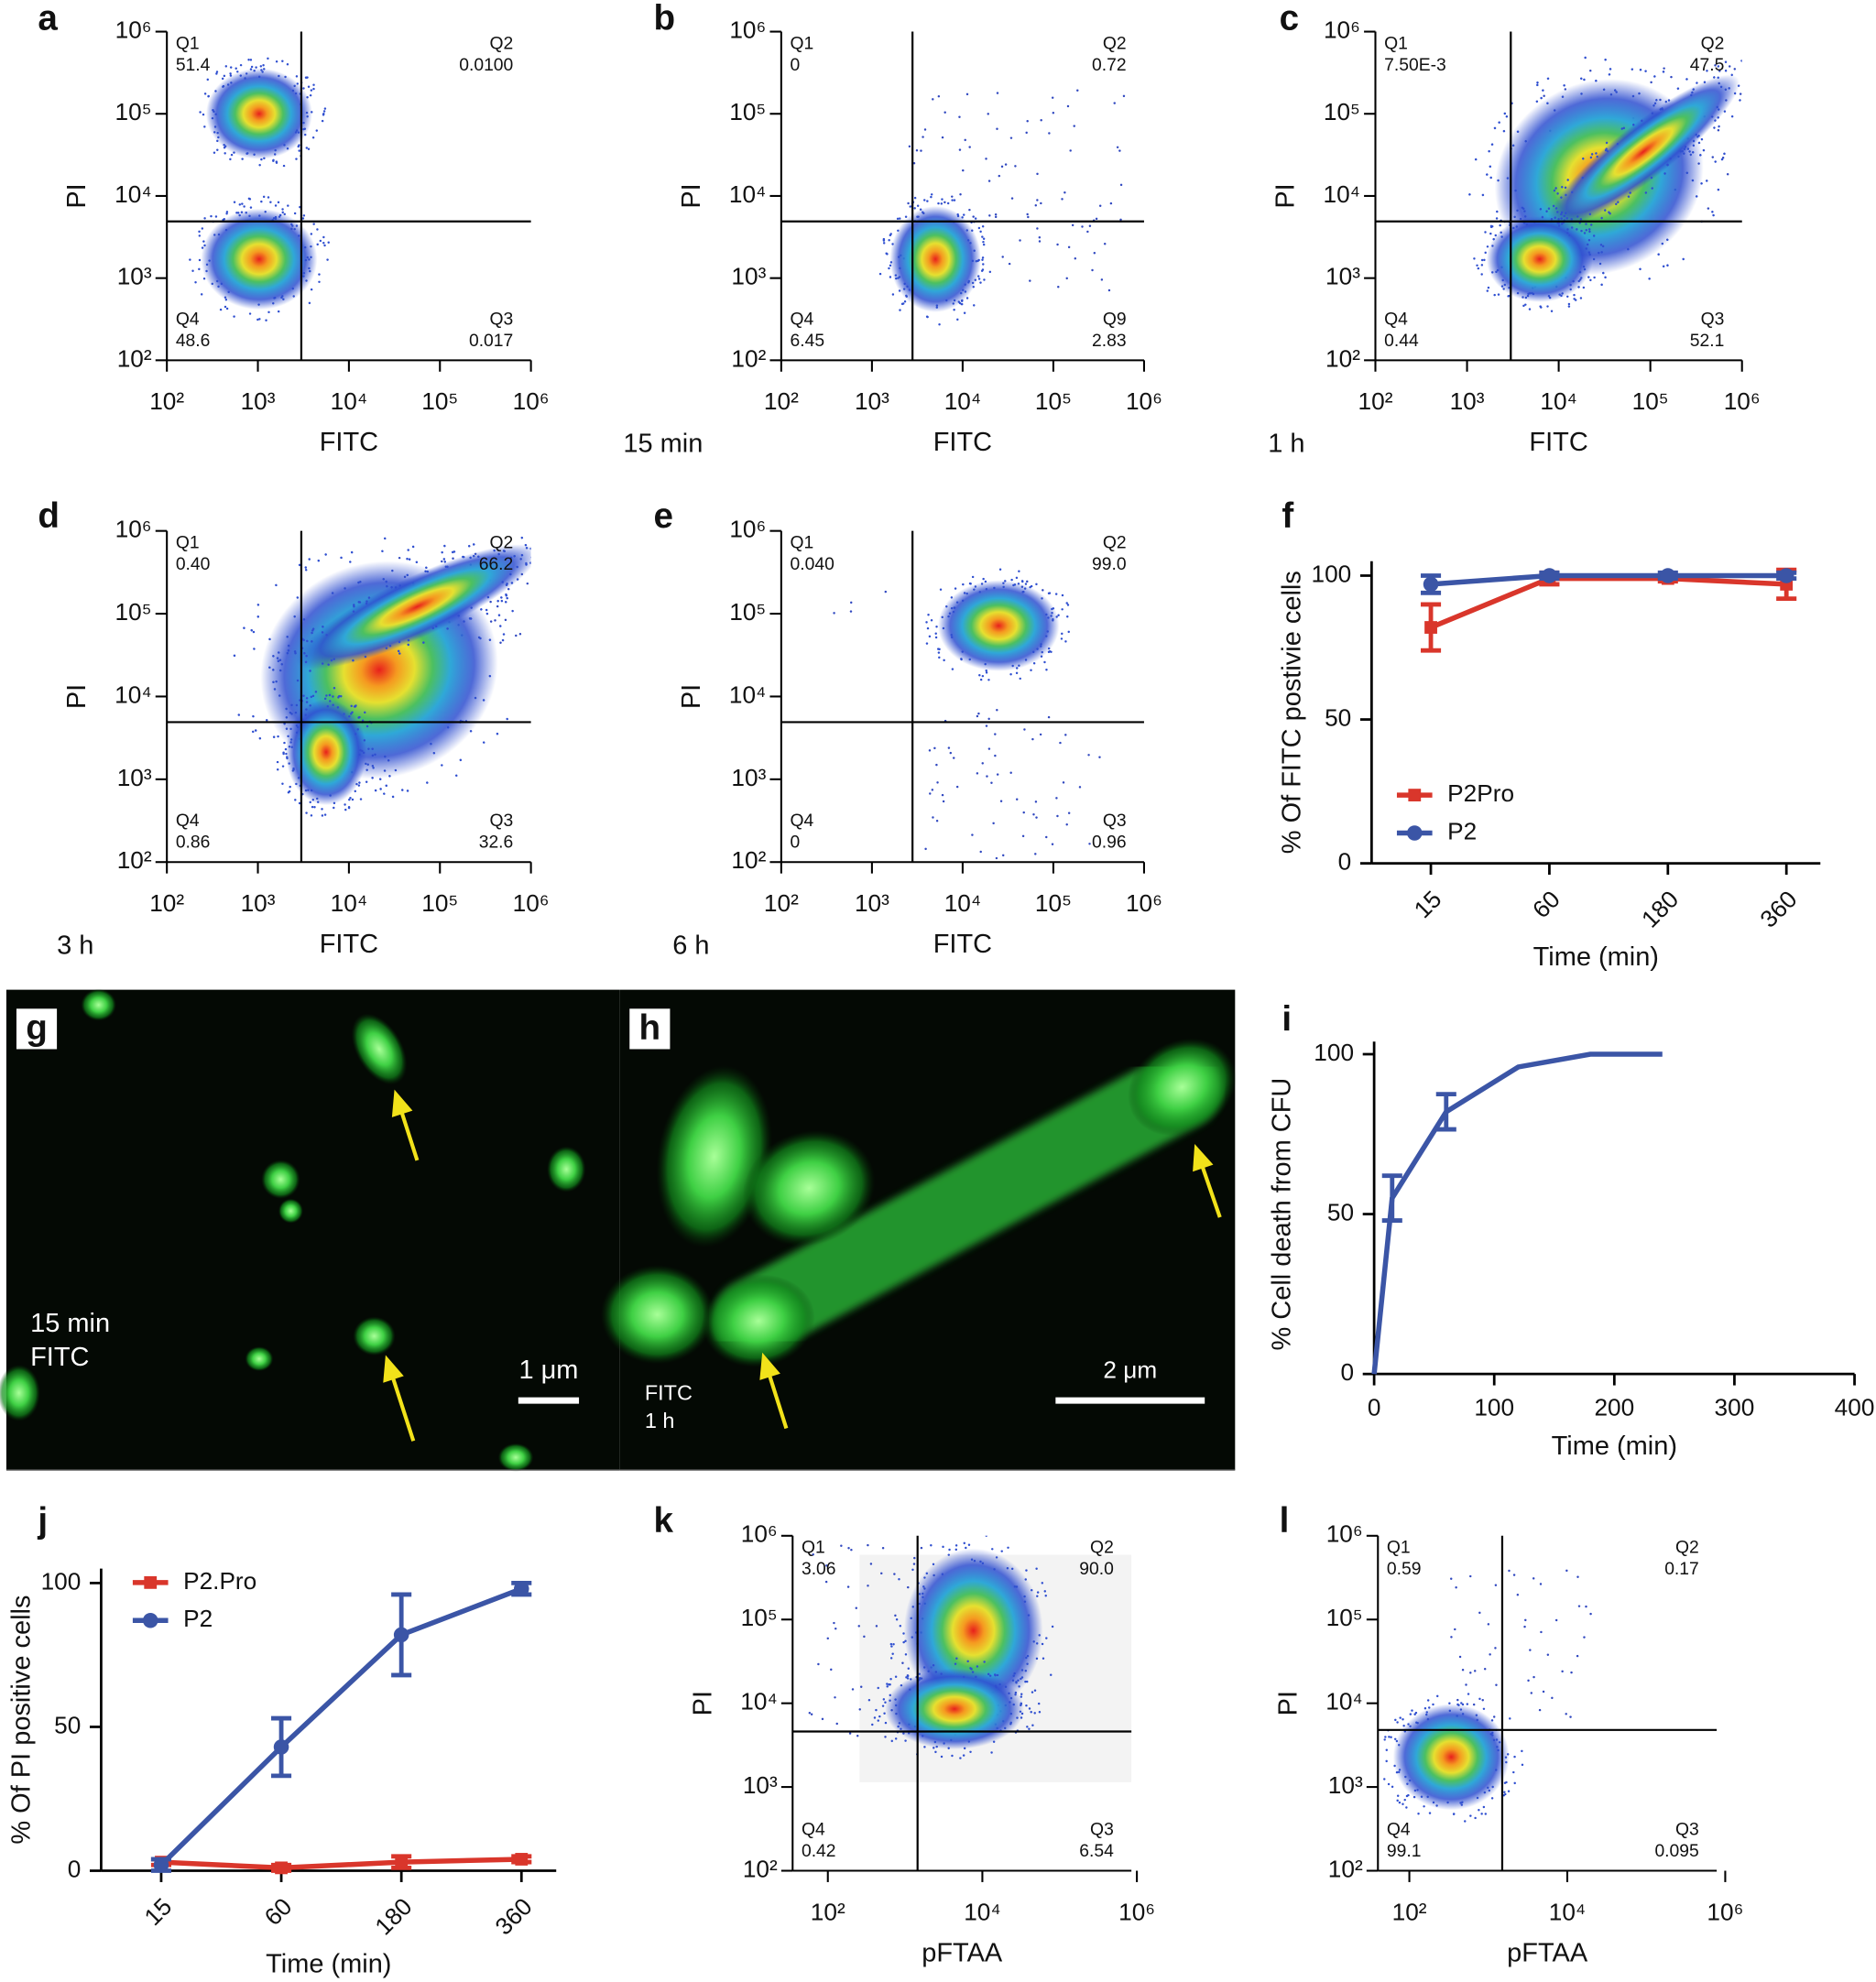  I want to click on x-tick-label: 10⁵, so click(439, 401).